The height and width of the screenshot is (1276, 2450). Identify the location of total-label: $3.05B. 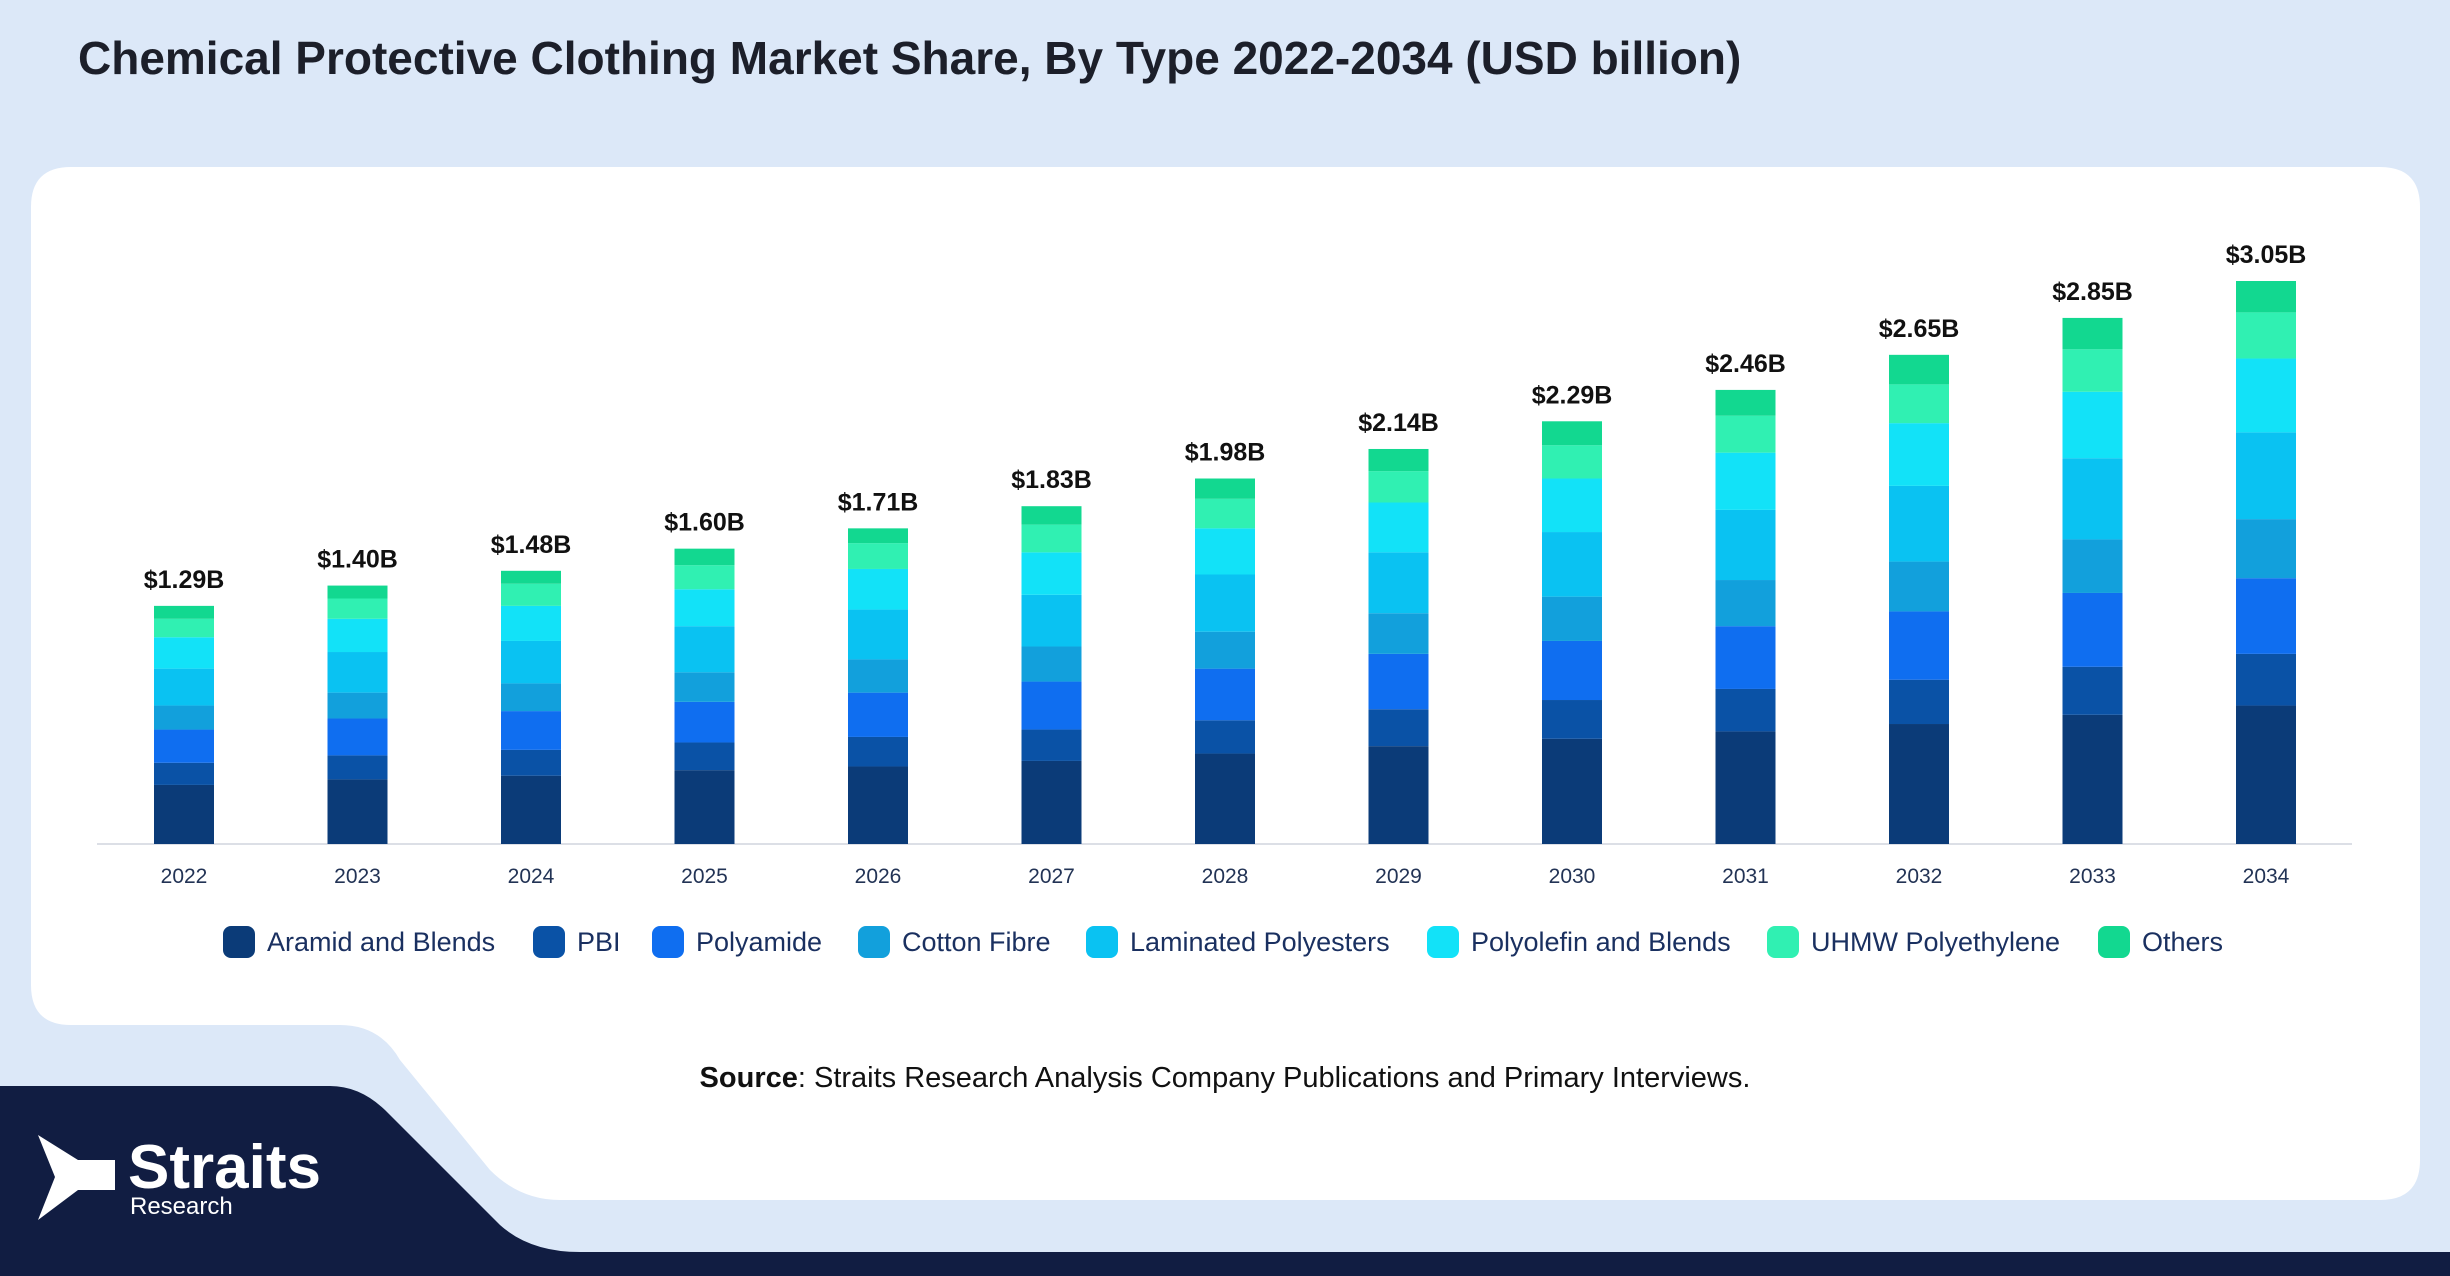
(2266, 255).